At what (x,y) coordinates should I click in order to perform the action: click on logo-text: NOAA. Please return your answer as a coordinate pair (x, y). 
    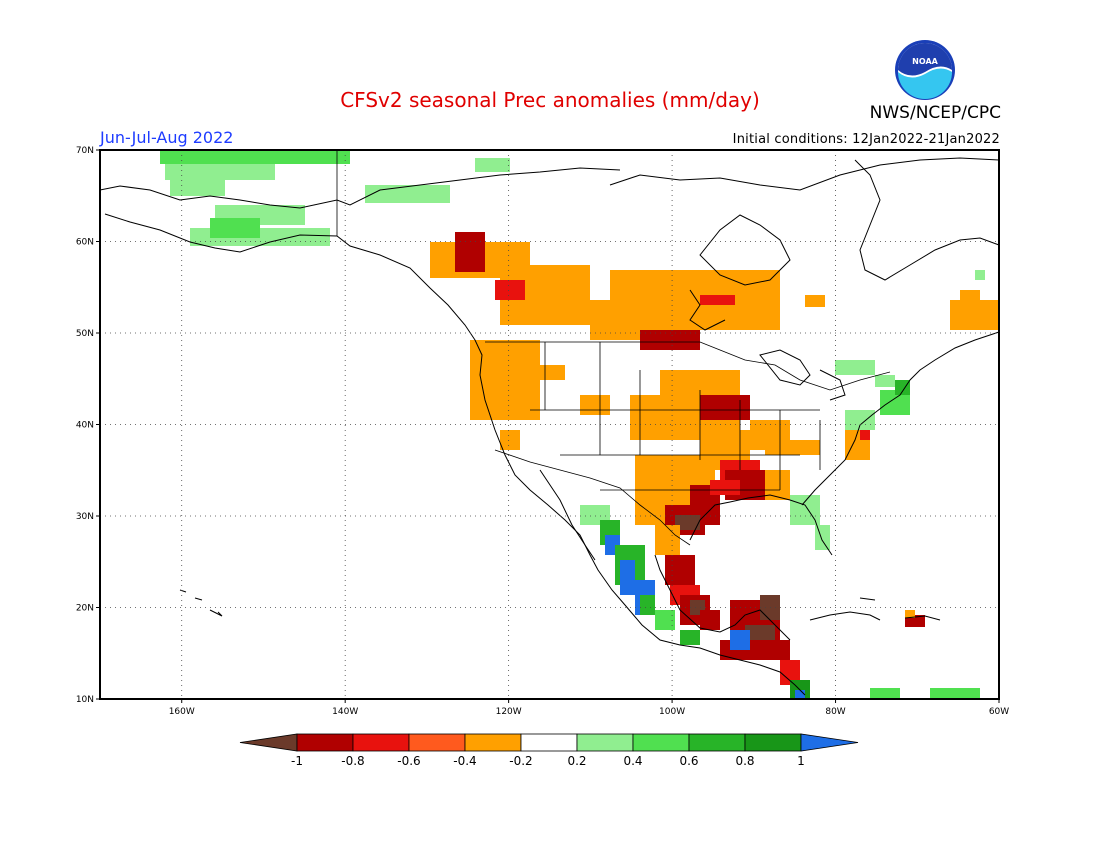
    Looking at the image, I should click on (925, 61).